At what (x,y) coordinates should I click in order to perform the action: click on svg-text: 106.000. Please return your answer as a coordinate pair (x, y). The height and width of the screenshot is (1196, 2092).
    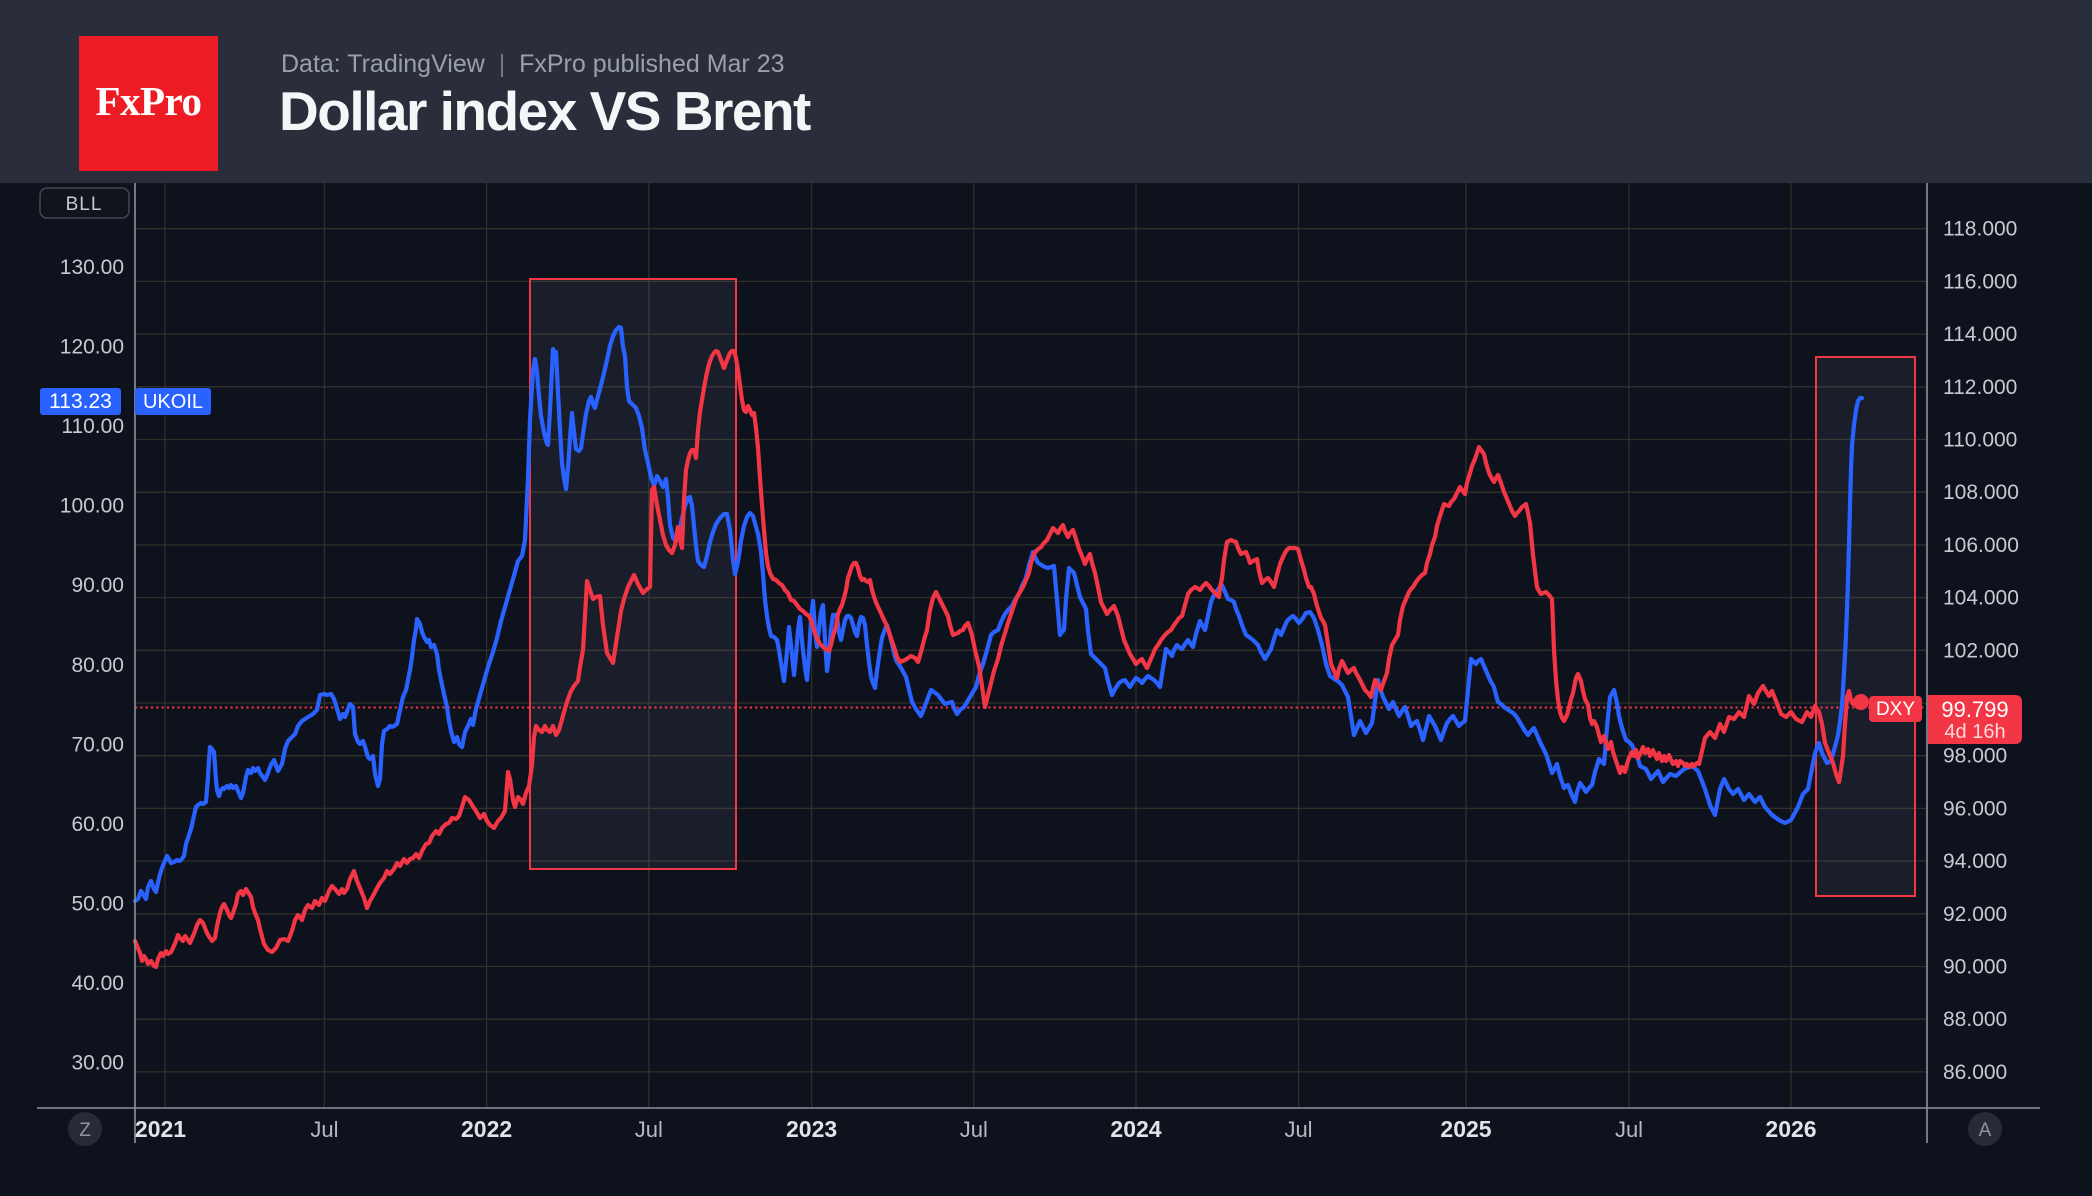
    Looking at the image, I should click on (1981, 545).